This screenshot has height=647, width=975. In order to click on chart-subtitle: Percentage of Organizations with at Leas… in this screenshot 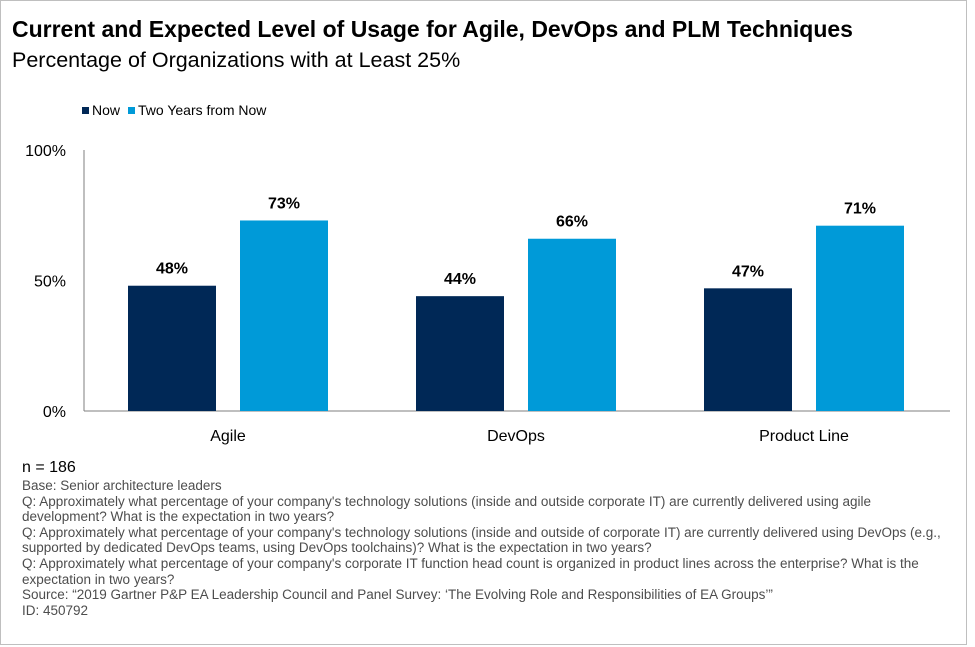, I will do `click(236, 60)`.